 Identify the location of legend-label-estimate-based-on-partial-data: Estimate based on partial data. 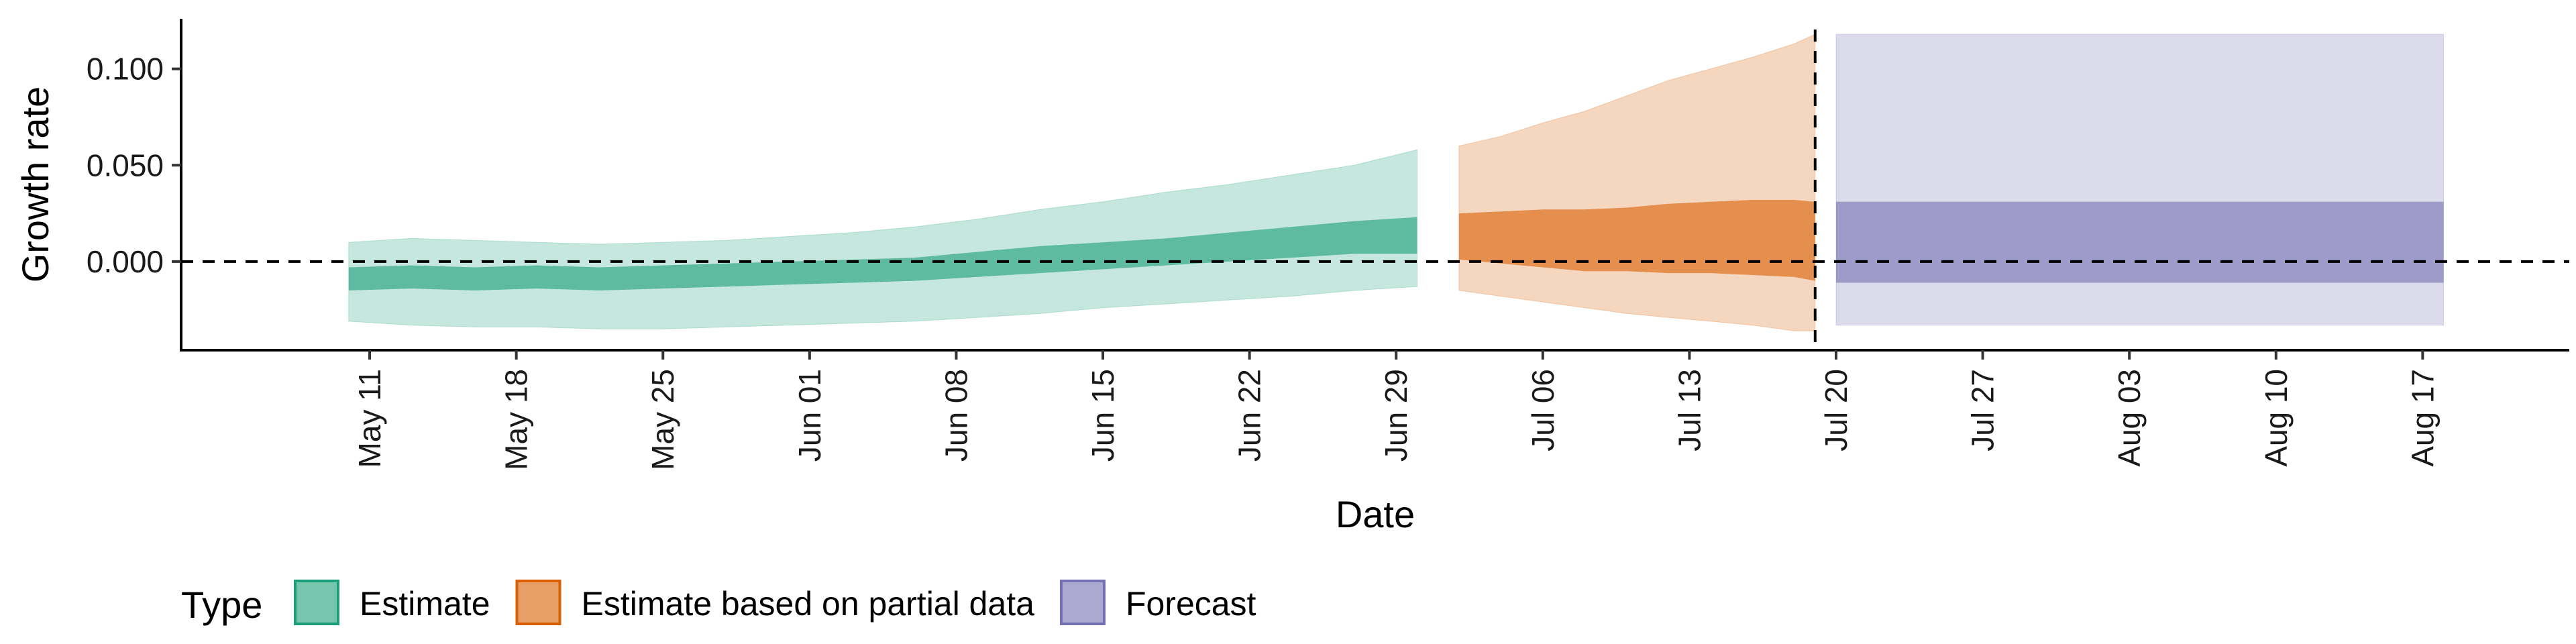
(808, 604).